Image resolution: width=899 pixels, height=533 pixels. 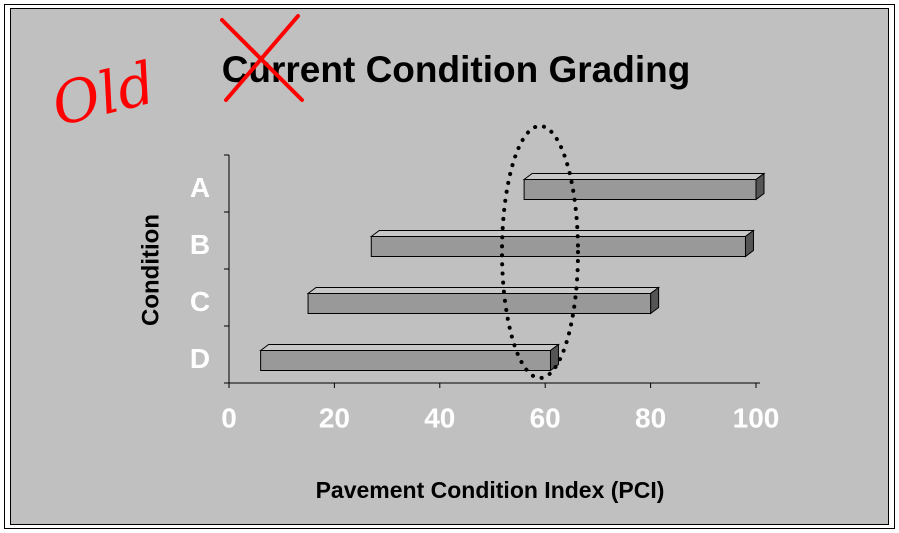 I want to click on y-tick-label: A, so click(x=200, y=187).